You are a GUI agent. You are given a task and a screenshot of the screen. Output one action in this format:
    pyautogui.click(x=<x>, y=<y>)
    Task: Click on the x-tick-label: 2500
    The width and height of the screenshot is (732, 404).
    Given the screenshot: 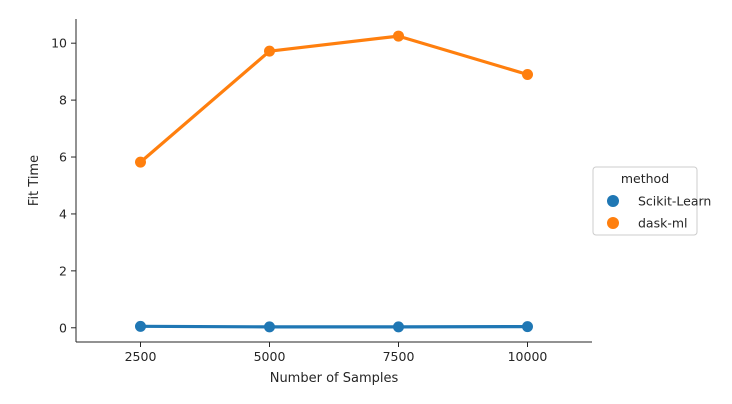 What is the action you would take?
    pyautogui.click(x=141, y=356)
    